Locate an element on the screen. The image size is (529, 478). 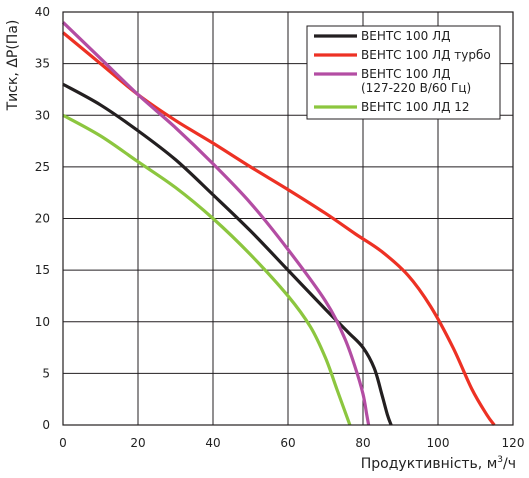
x-tick-label: 40 is located at coordinates (212, 443).